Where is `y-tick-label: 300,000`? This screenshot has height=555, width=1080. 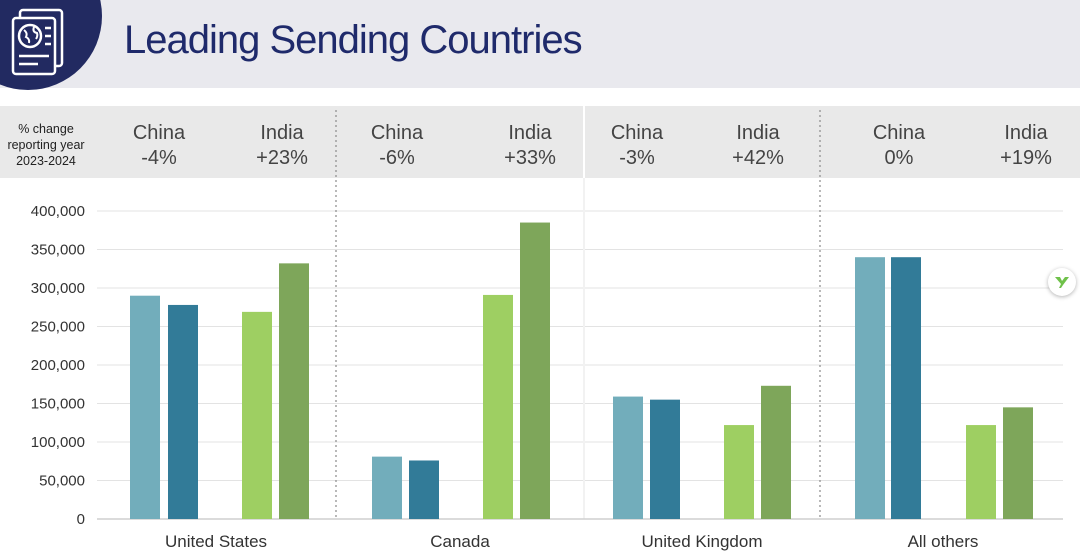 y-tick-label: 300,000 is located at coordinates (58, 288).